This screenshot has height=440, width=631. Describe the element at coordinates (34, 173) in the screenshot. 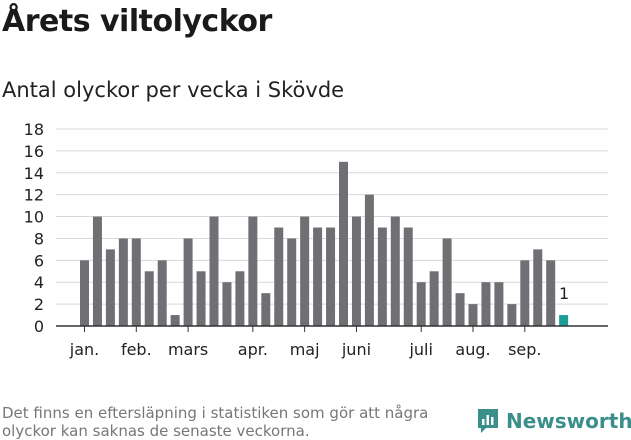

I see `y-tick-label: 14` at that location.